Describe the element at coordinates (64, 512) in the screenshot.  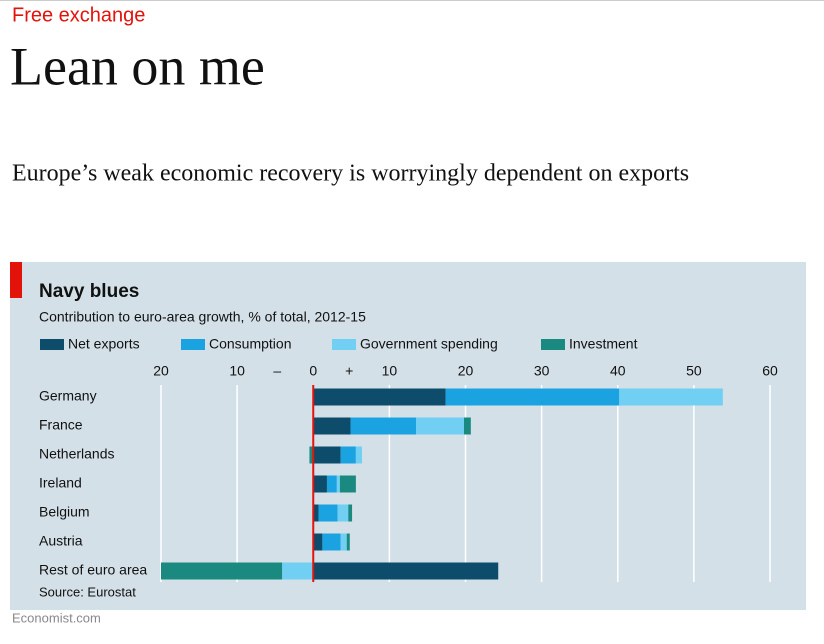
I see `category-label: Belgium` at that location.